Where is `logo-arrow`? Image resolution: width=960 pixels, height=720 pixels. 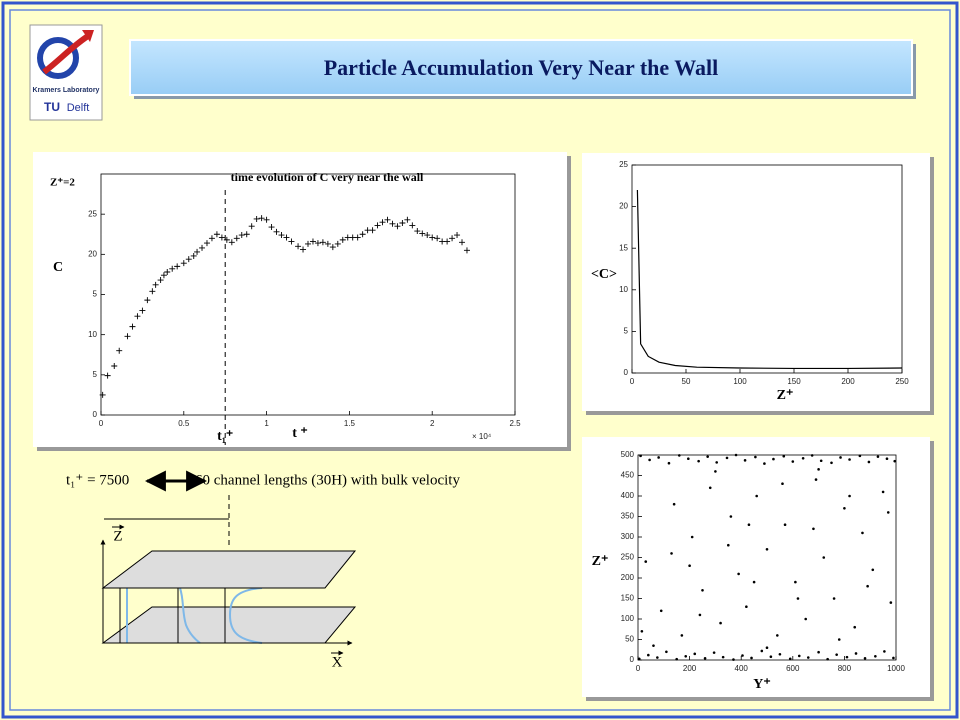 logo-arrow is located at coordinates (66, 54).